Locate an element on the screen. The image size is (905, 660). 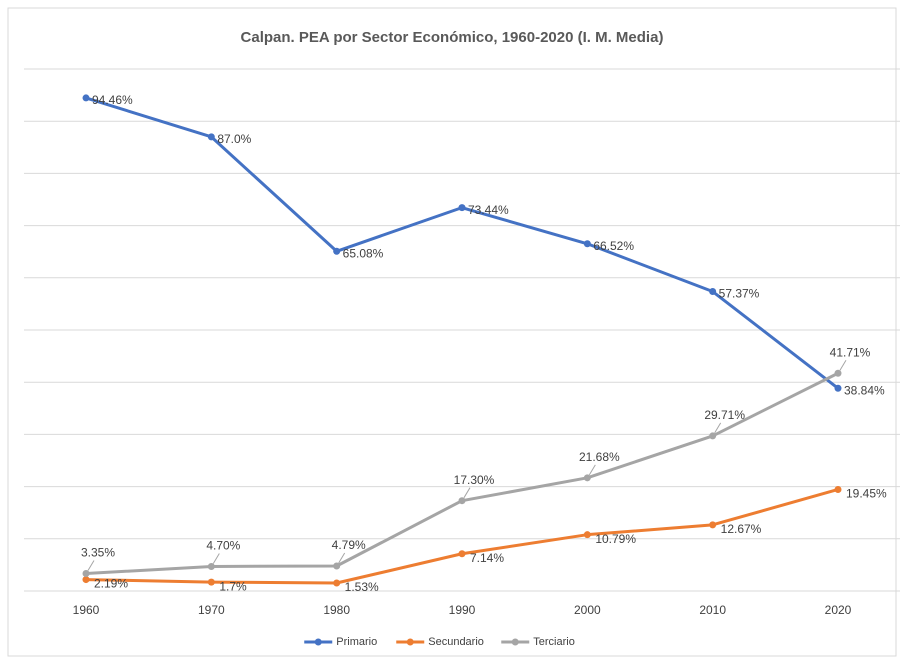
data-label: 19.45% is located at coordinates (866, 494).